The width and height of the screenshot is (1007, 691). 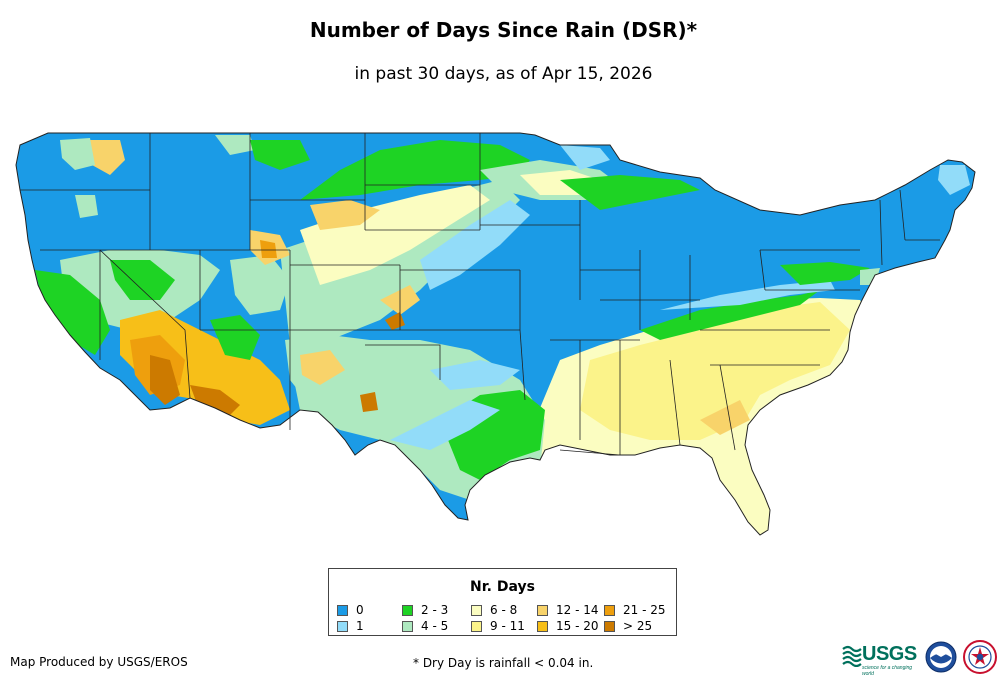 I want to click on legend-label: 1, so click(x=360, y=626).